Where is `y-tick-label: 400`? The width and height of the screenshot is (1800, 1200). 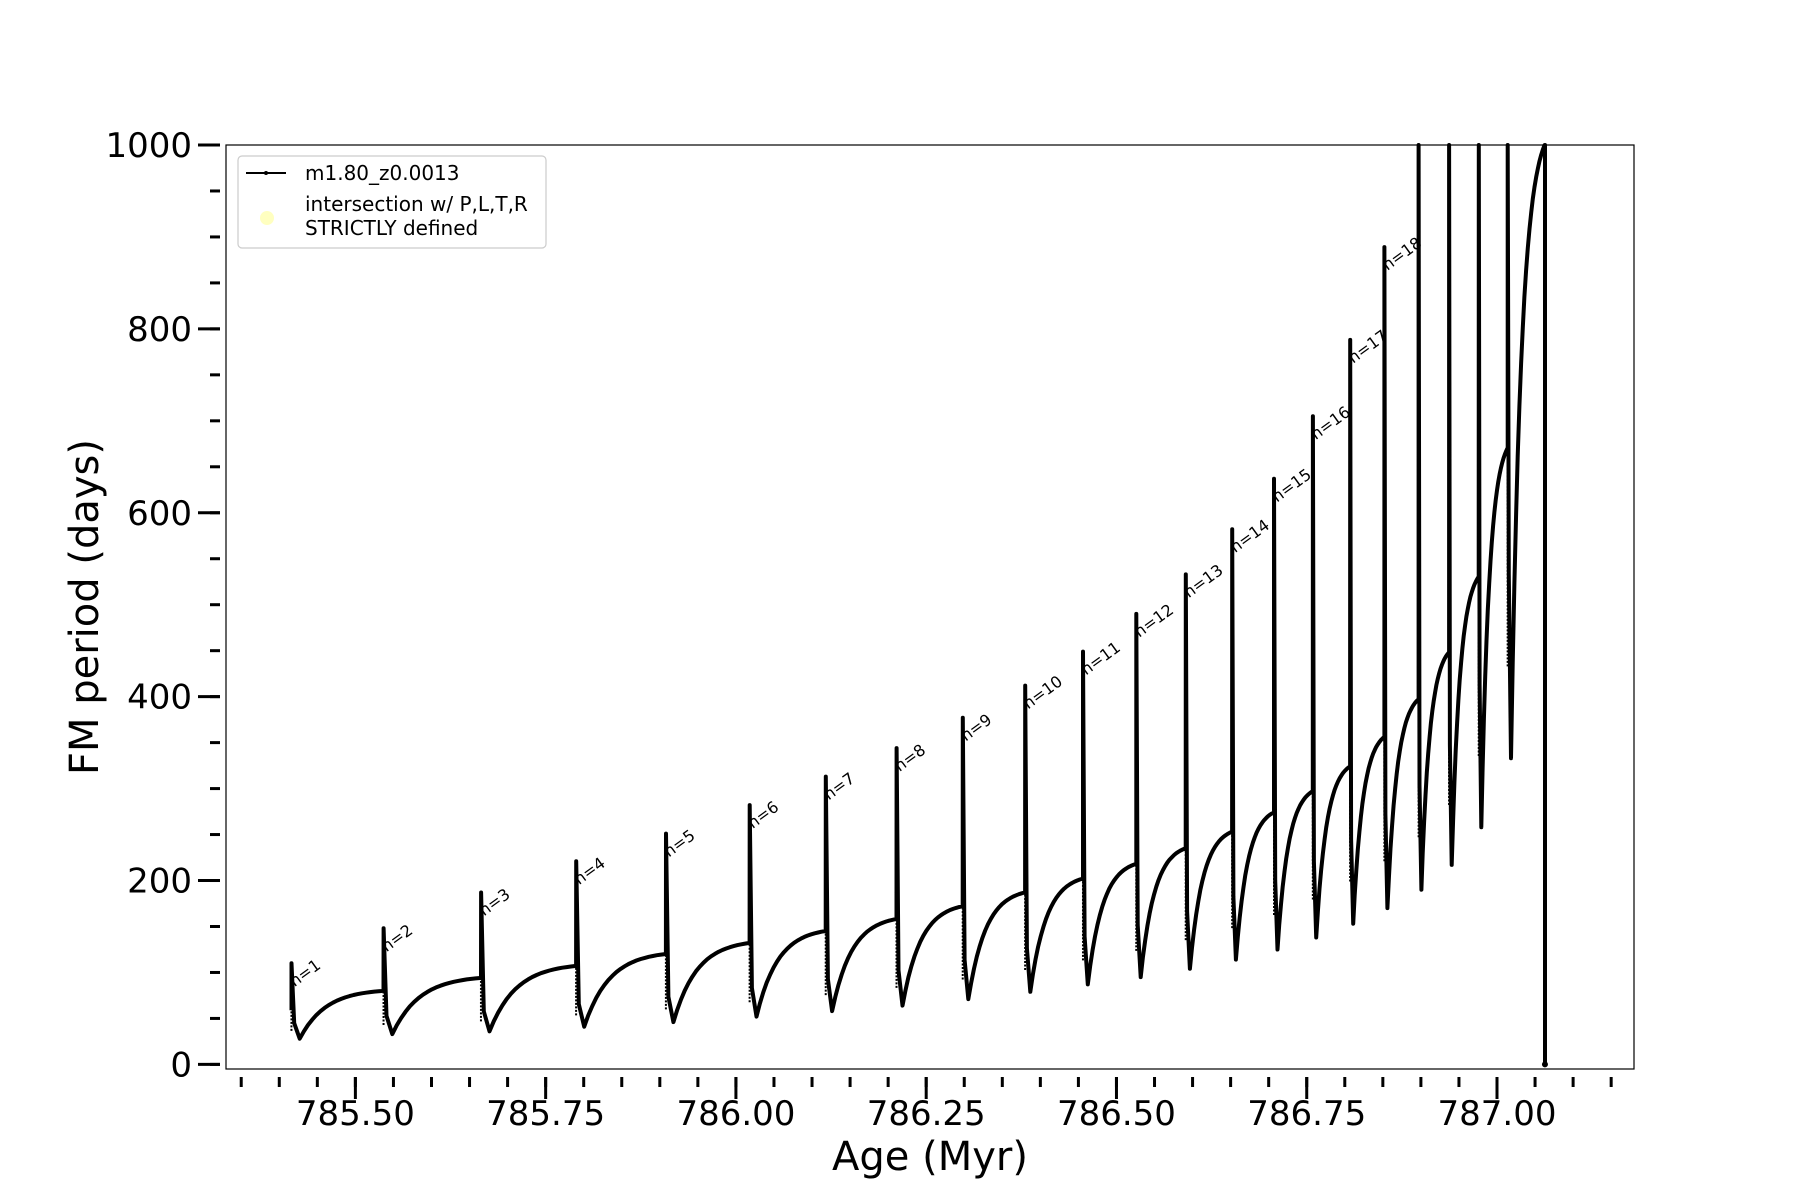 y-tick-label: 400 is located at coordinates (159, 698).